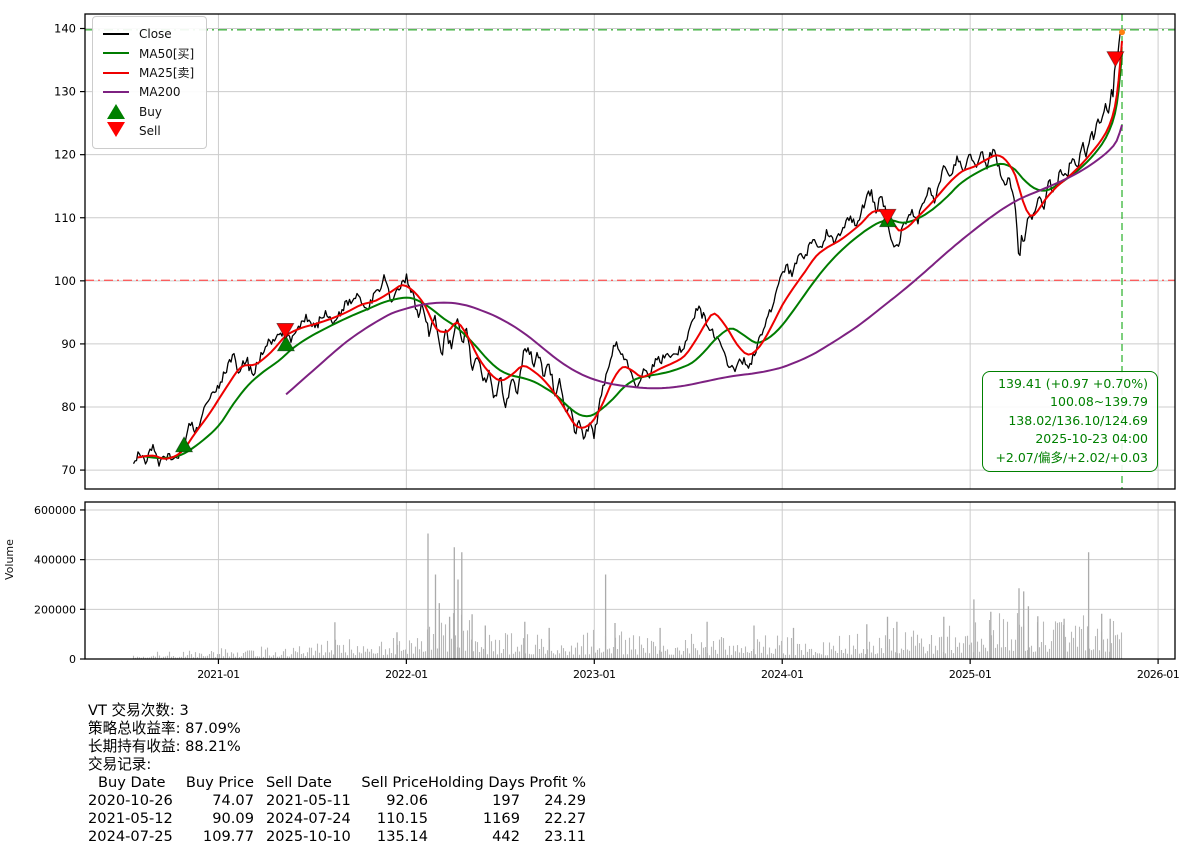 The height and width of the screenshot is (857, 1194). I want to click on volume-tick-label: 200000, so click(55, 609).